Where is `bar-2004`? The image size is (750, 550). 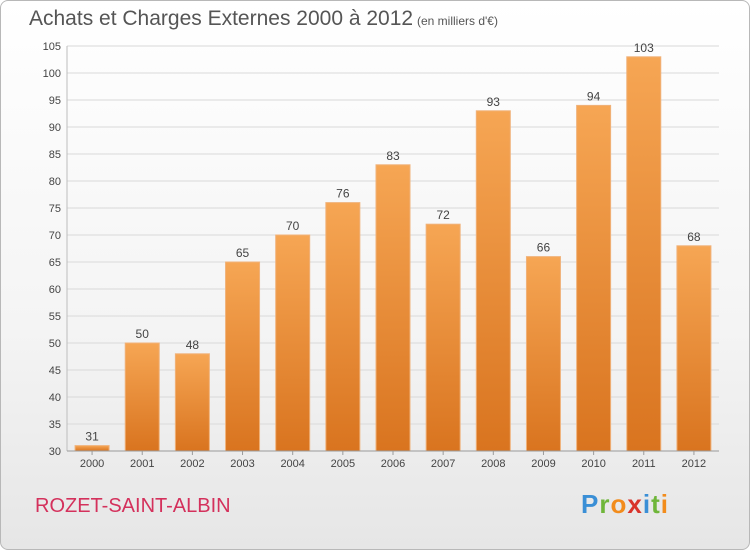
bar-2004 is located at coordinates (293, 343).